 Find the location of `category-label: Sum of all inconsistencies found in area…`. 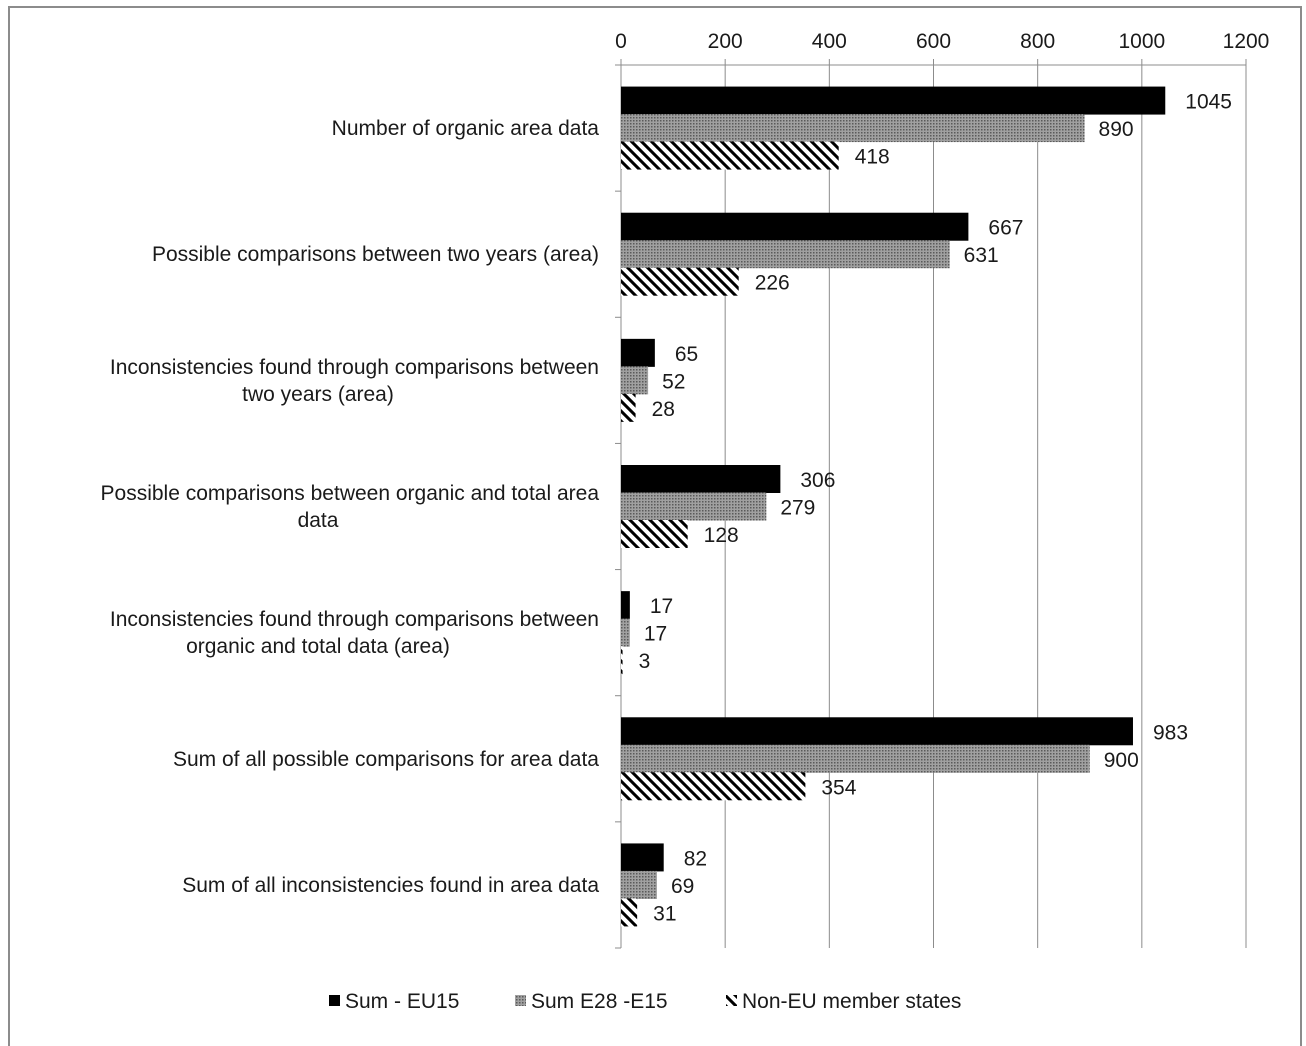

category-label: Sum of all inconsistencies found in area… is located at coordinates (390, 885).